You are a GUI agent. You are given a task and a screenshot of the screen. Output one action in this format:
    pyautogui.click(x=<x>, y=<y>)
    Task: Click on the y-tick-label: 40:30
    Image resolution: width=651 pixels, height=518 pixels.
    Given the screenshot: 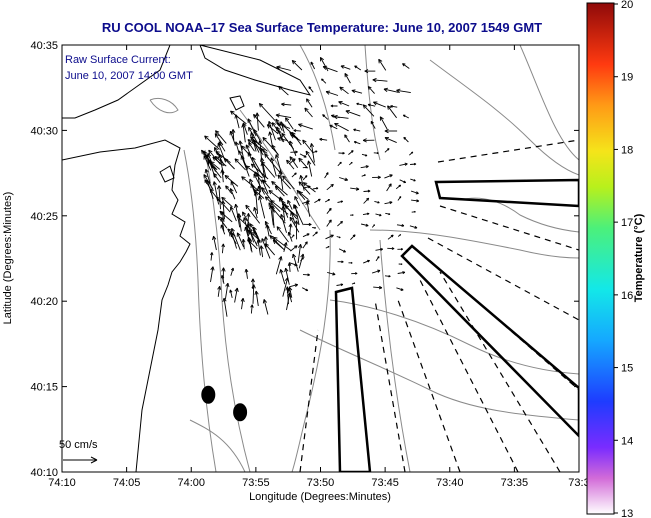 What is the action you would take?
    pyautogui.click(x=44, y=131)
    